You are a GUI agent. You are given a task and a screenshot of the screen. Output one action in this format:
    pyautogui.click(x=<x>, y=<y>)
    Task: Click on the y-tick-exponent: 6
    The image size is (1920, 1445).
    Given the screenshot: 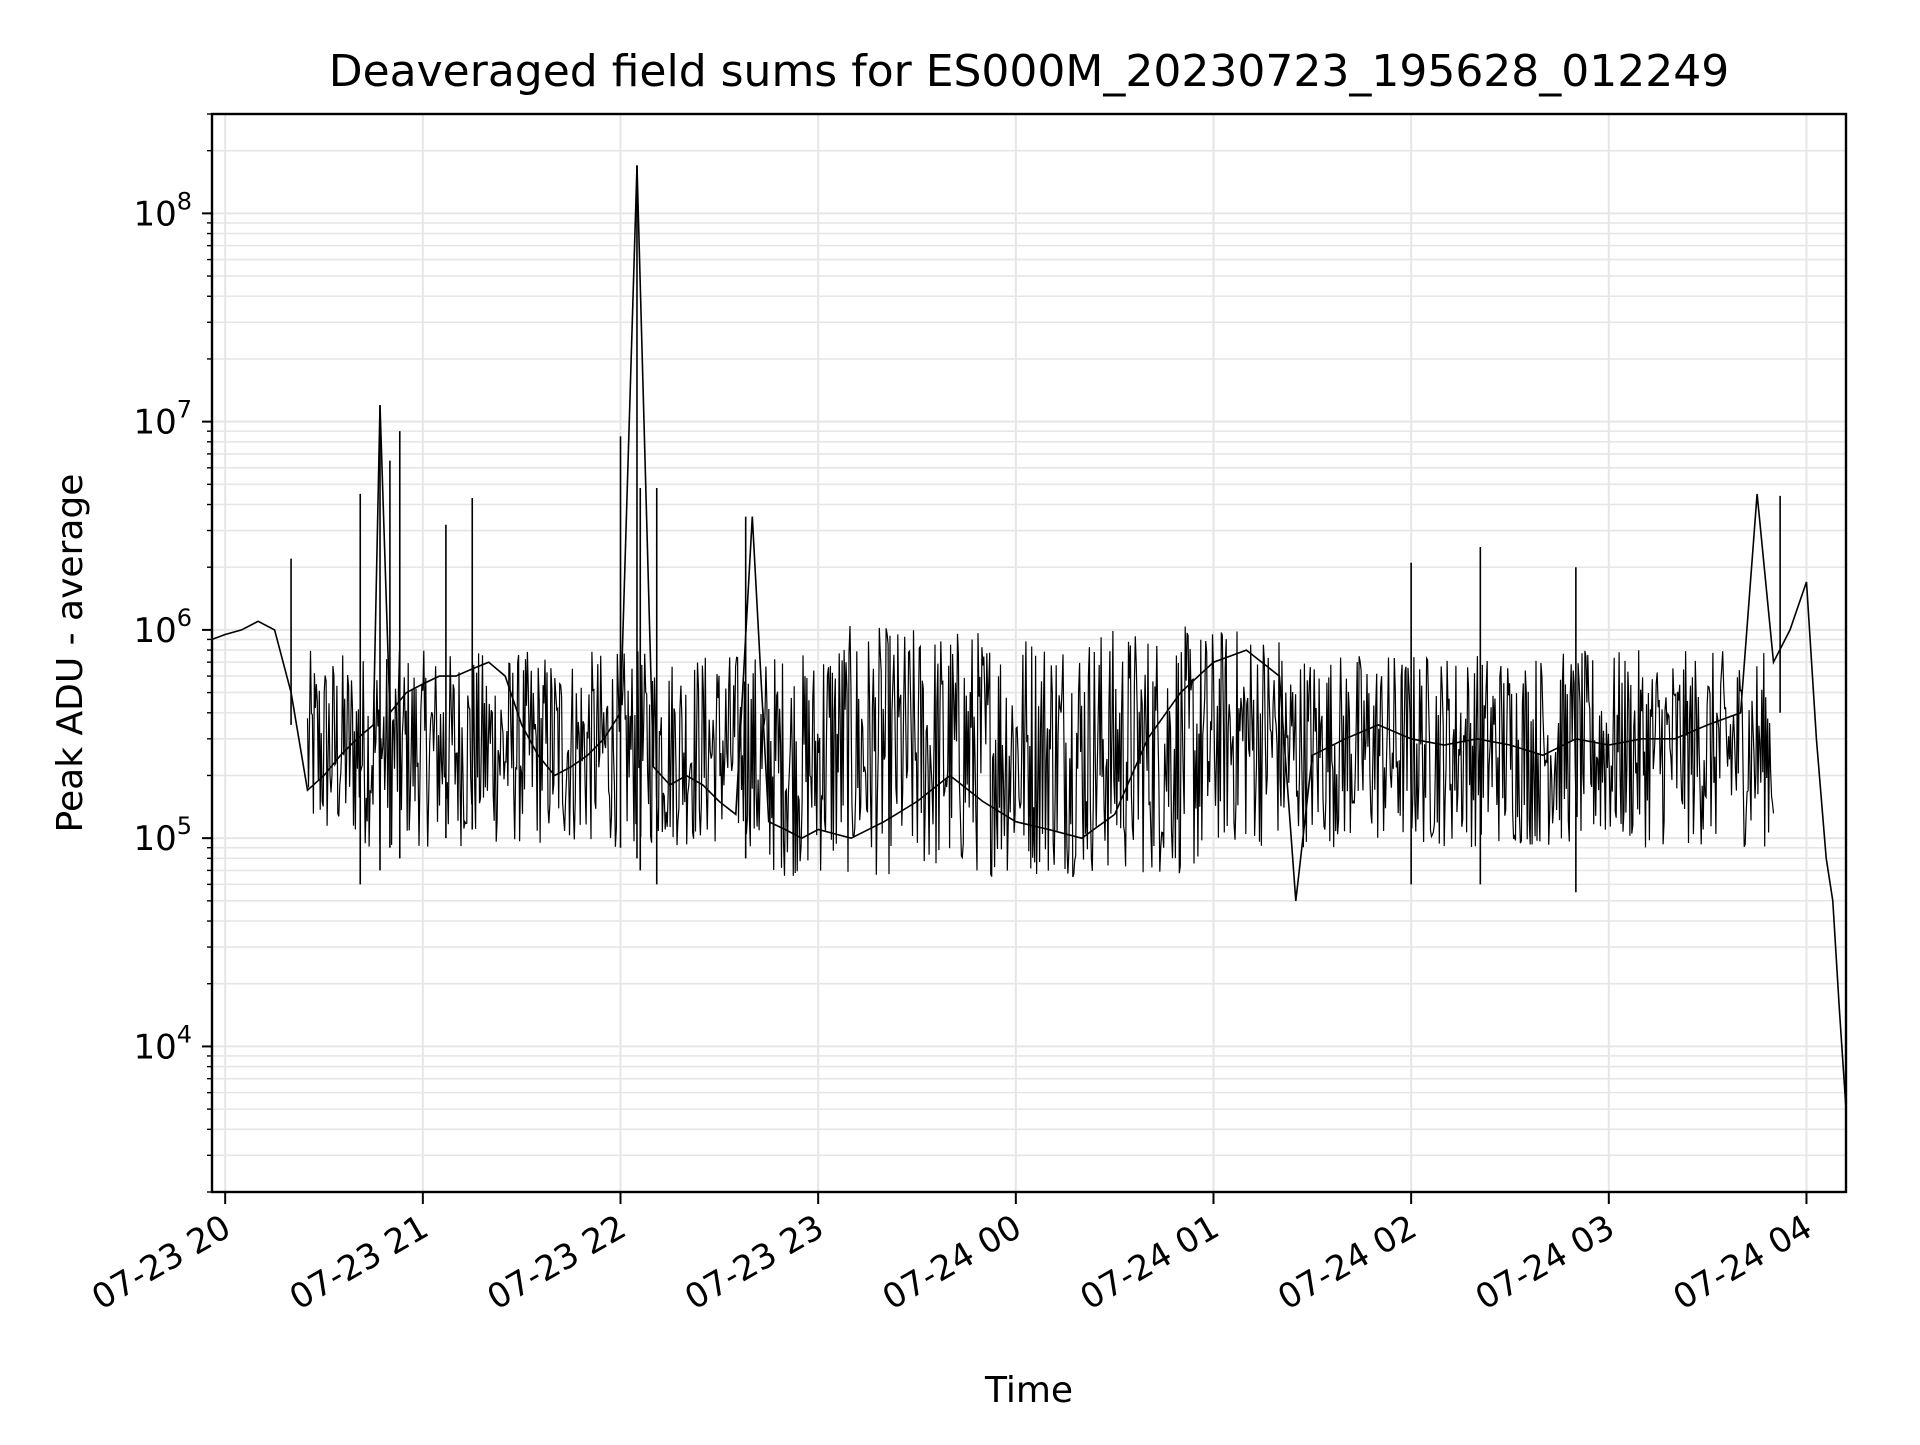 What is the action you would take?
    pyautogui.click(x=184, y=618)
    